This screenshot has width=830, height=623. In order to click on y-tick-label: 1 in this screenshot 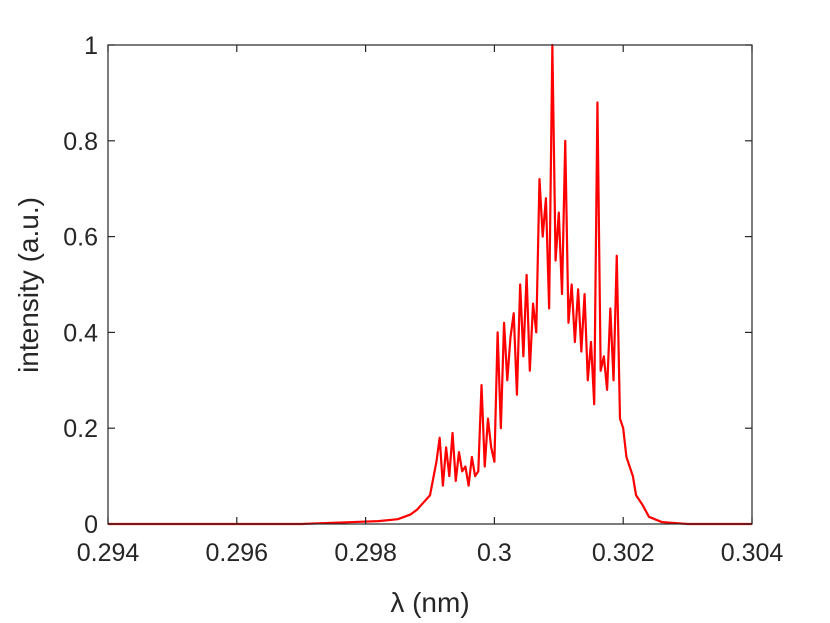, I will do `click(91, 46)`.